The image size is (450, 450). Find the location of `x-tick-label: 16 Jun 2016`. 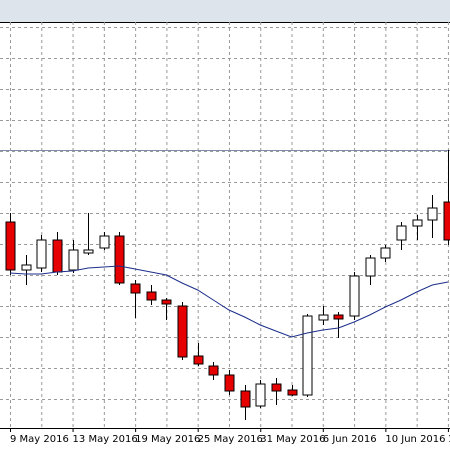

x-tick-label: 16 Jun 2016 is located at coordinates (449, 439).